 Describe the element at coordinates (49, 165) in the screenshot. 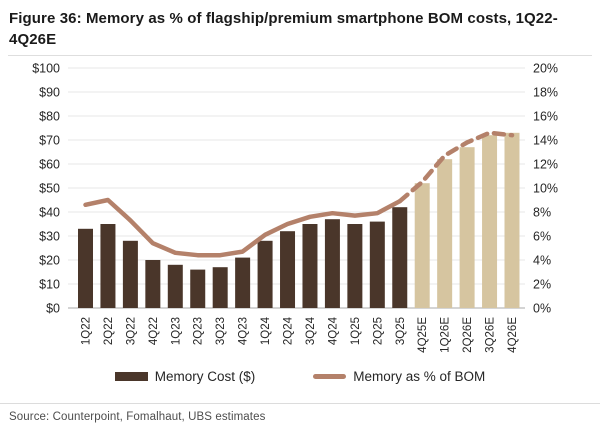

I see `left-axis-tick-label: $60` at that location.